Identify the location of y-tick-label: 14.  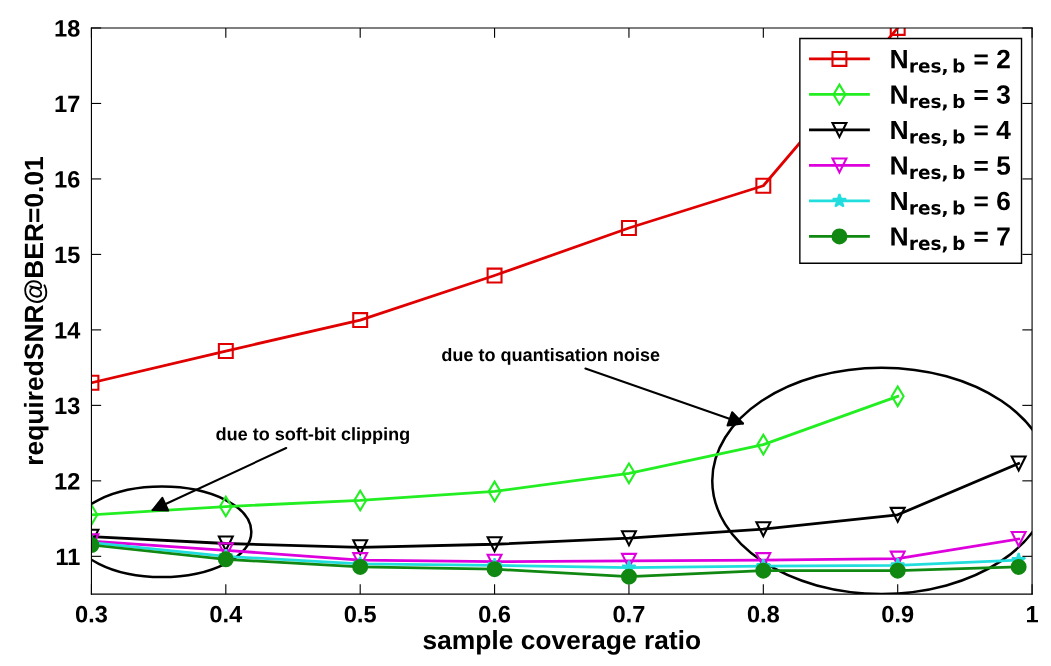
(68, 330).